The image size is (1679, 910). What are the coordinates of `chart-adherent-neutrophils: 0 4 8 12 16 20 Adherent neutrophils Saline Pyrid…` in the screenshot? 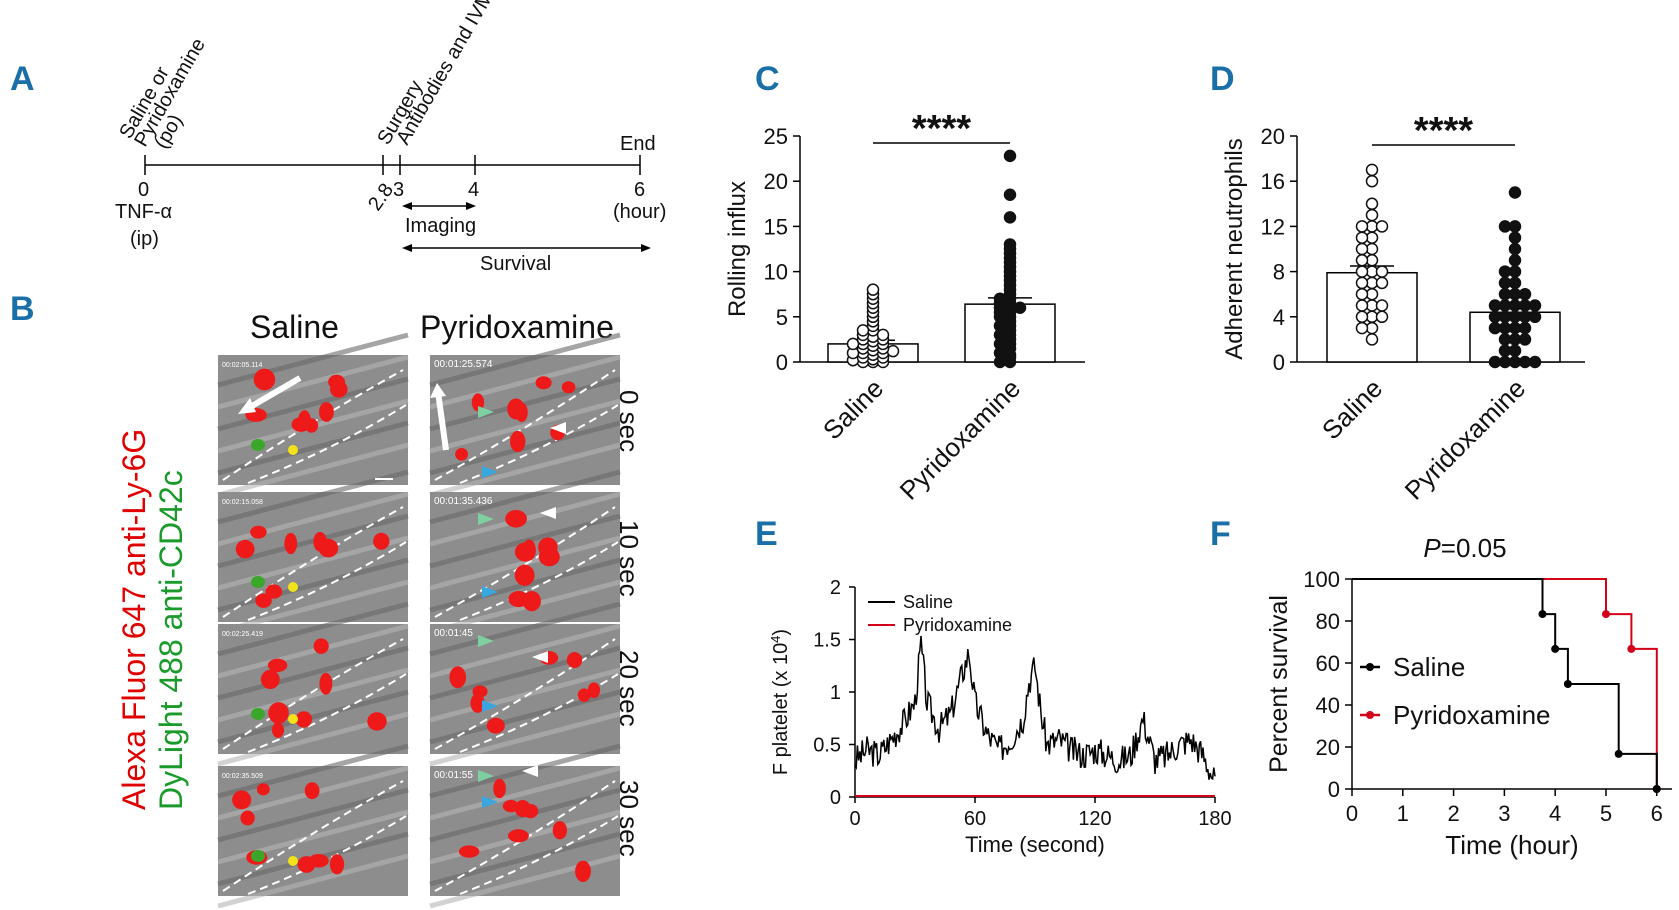 It's located at (1403, 308).